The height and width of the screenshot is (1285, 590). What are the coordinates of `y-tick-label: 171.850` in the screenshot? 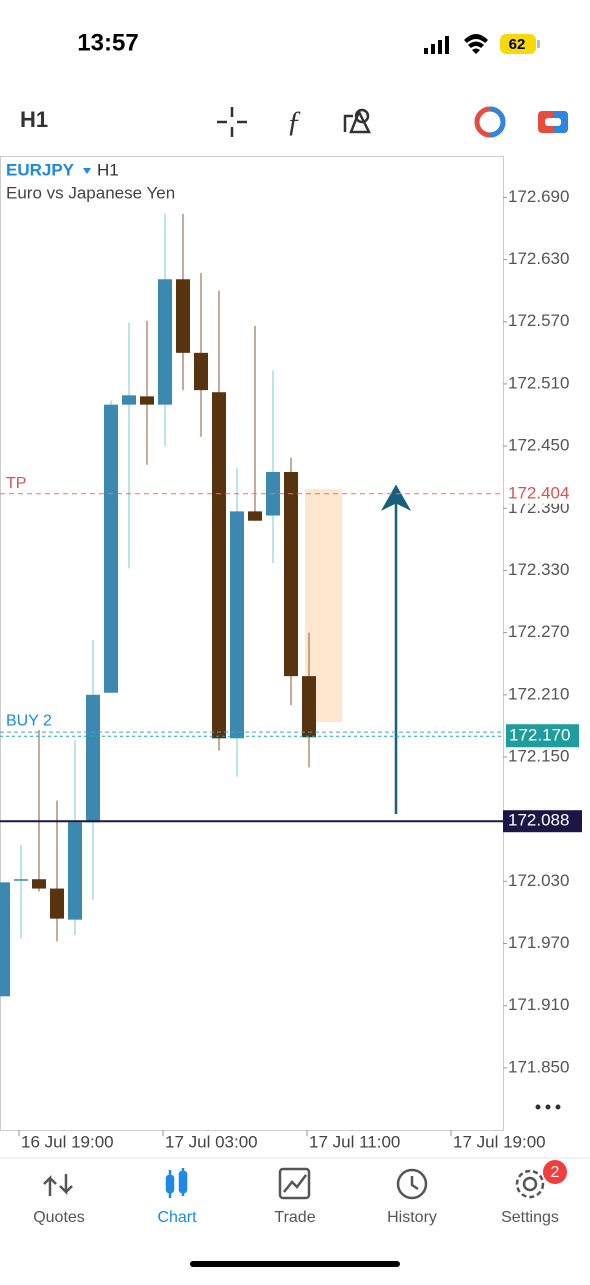 It's located at (538, 1066).